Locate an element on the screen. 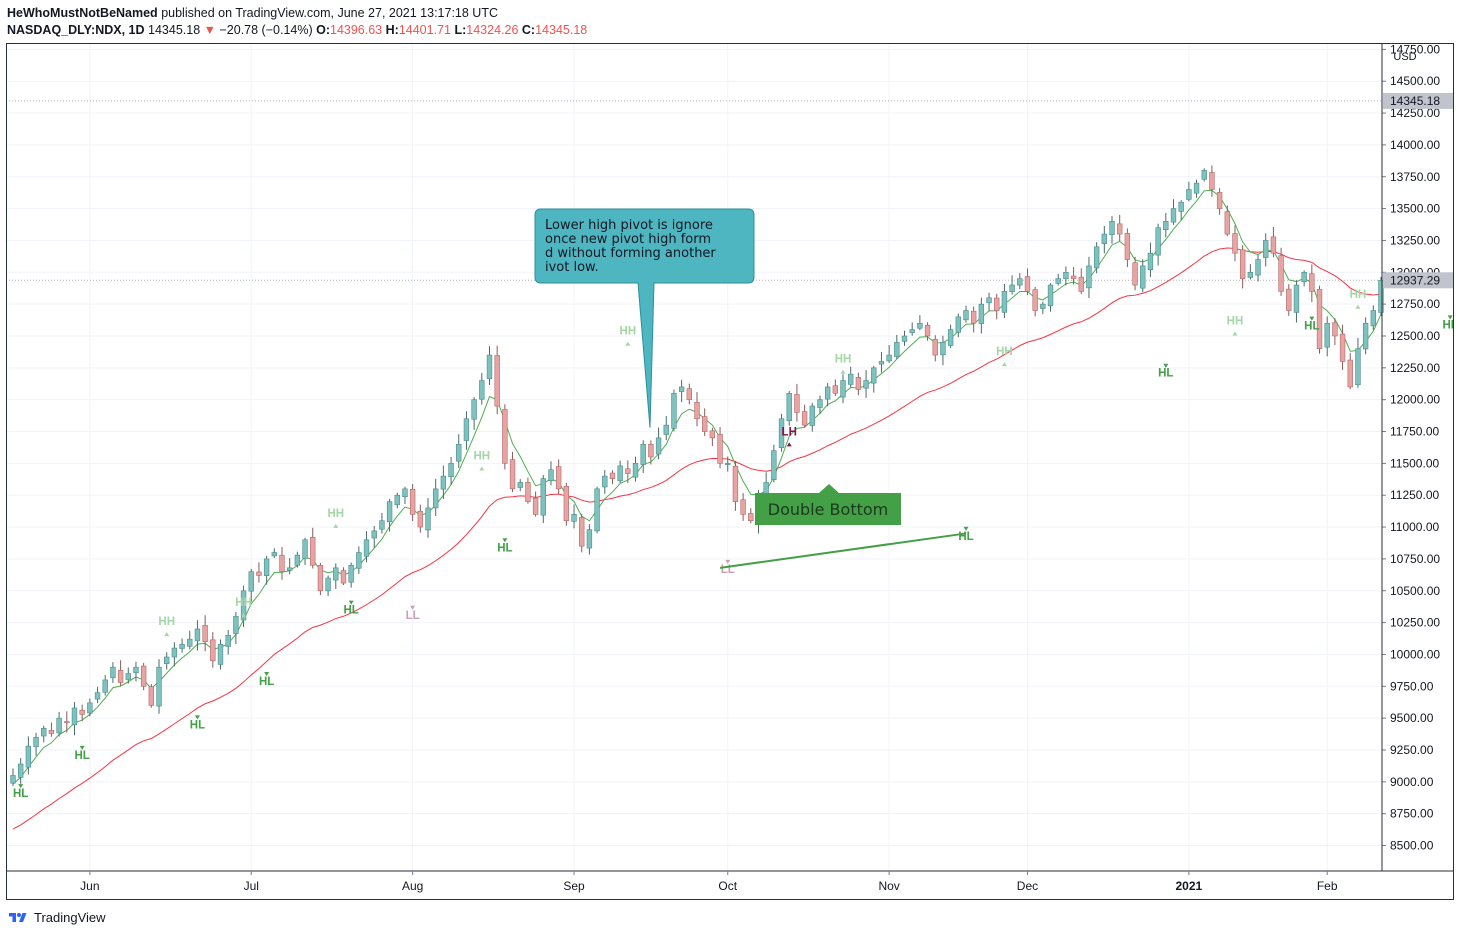 Image resolution: width=1461 pixels, height=937 pixels. price-mark-label: 12937.29 is located at coordinates (1415, 280).